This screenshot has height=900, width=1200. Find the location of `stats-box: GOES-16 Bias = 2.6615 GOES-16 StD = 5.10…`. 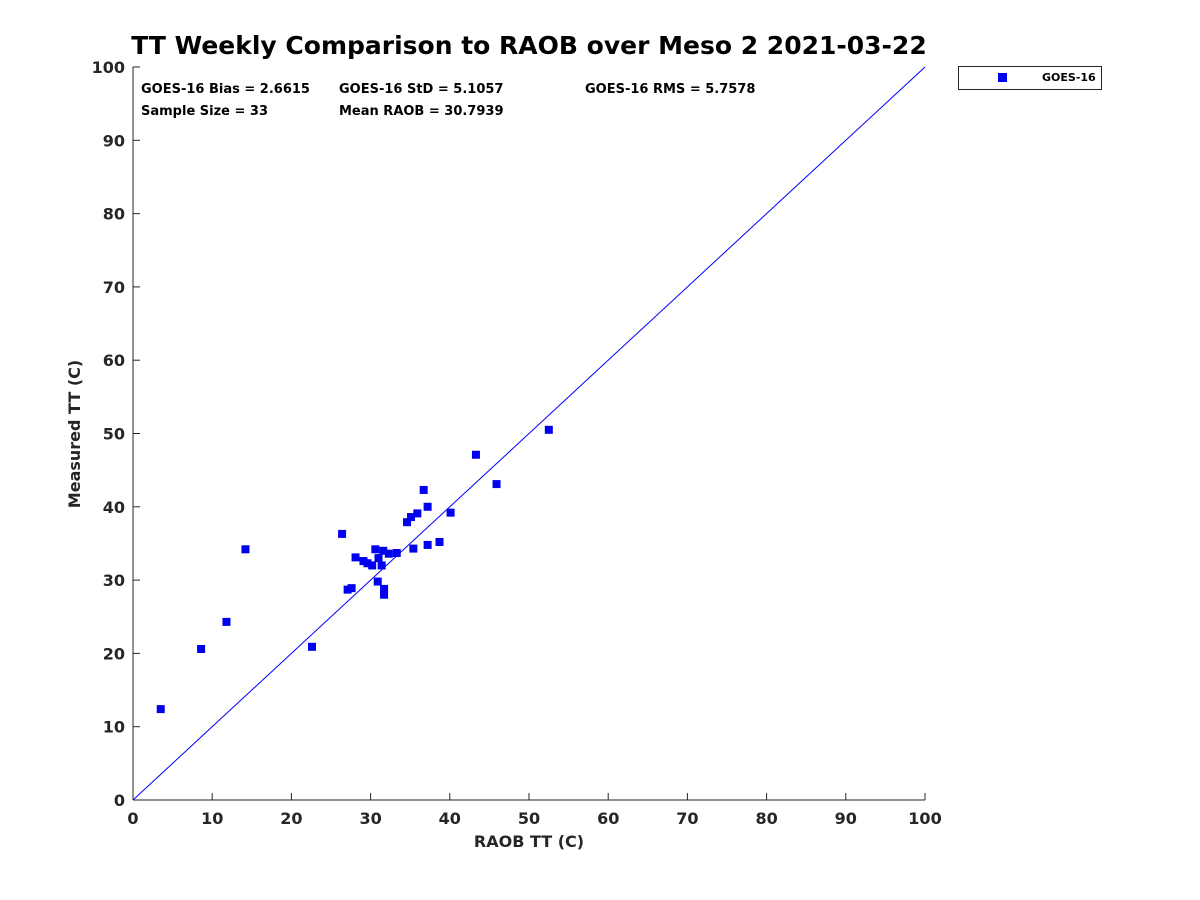

stats-box: GOES-16 Bias = 2.6615 GOES-16 StD = 5.10… is located at coordinates (448, 100).